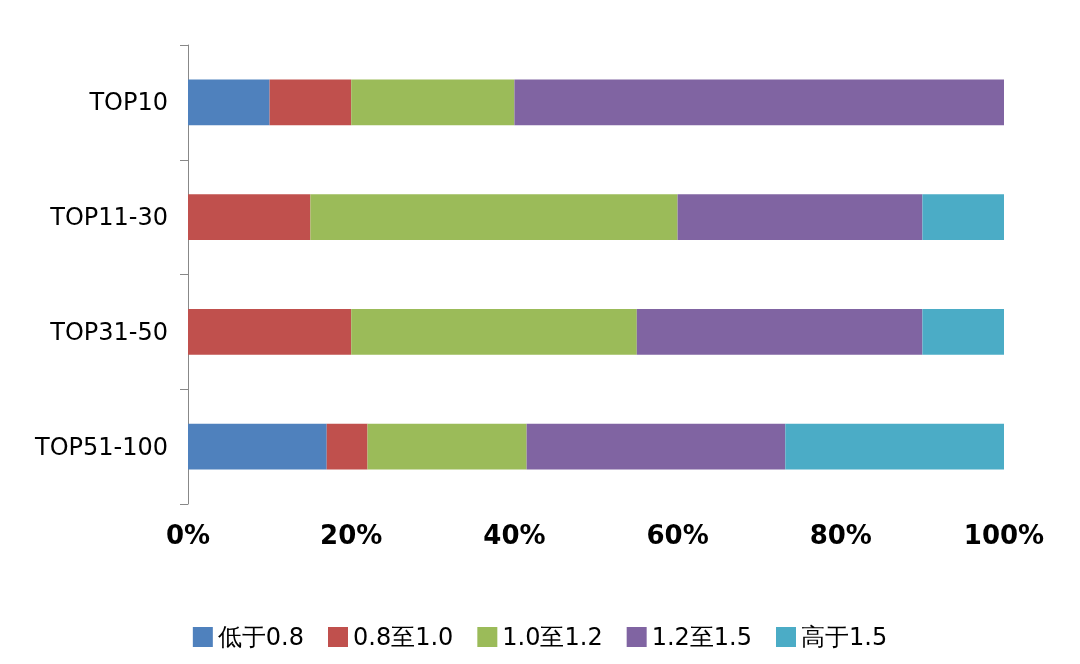  What do you see at coordinates (108, 217) in the screenshot?
I see `y-tick-label: TOP11-30` at bounding box center [108, 217].